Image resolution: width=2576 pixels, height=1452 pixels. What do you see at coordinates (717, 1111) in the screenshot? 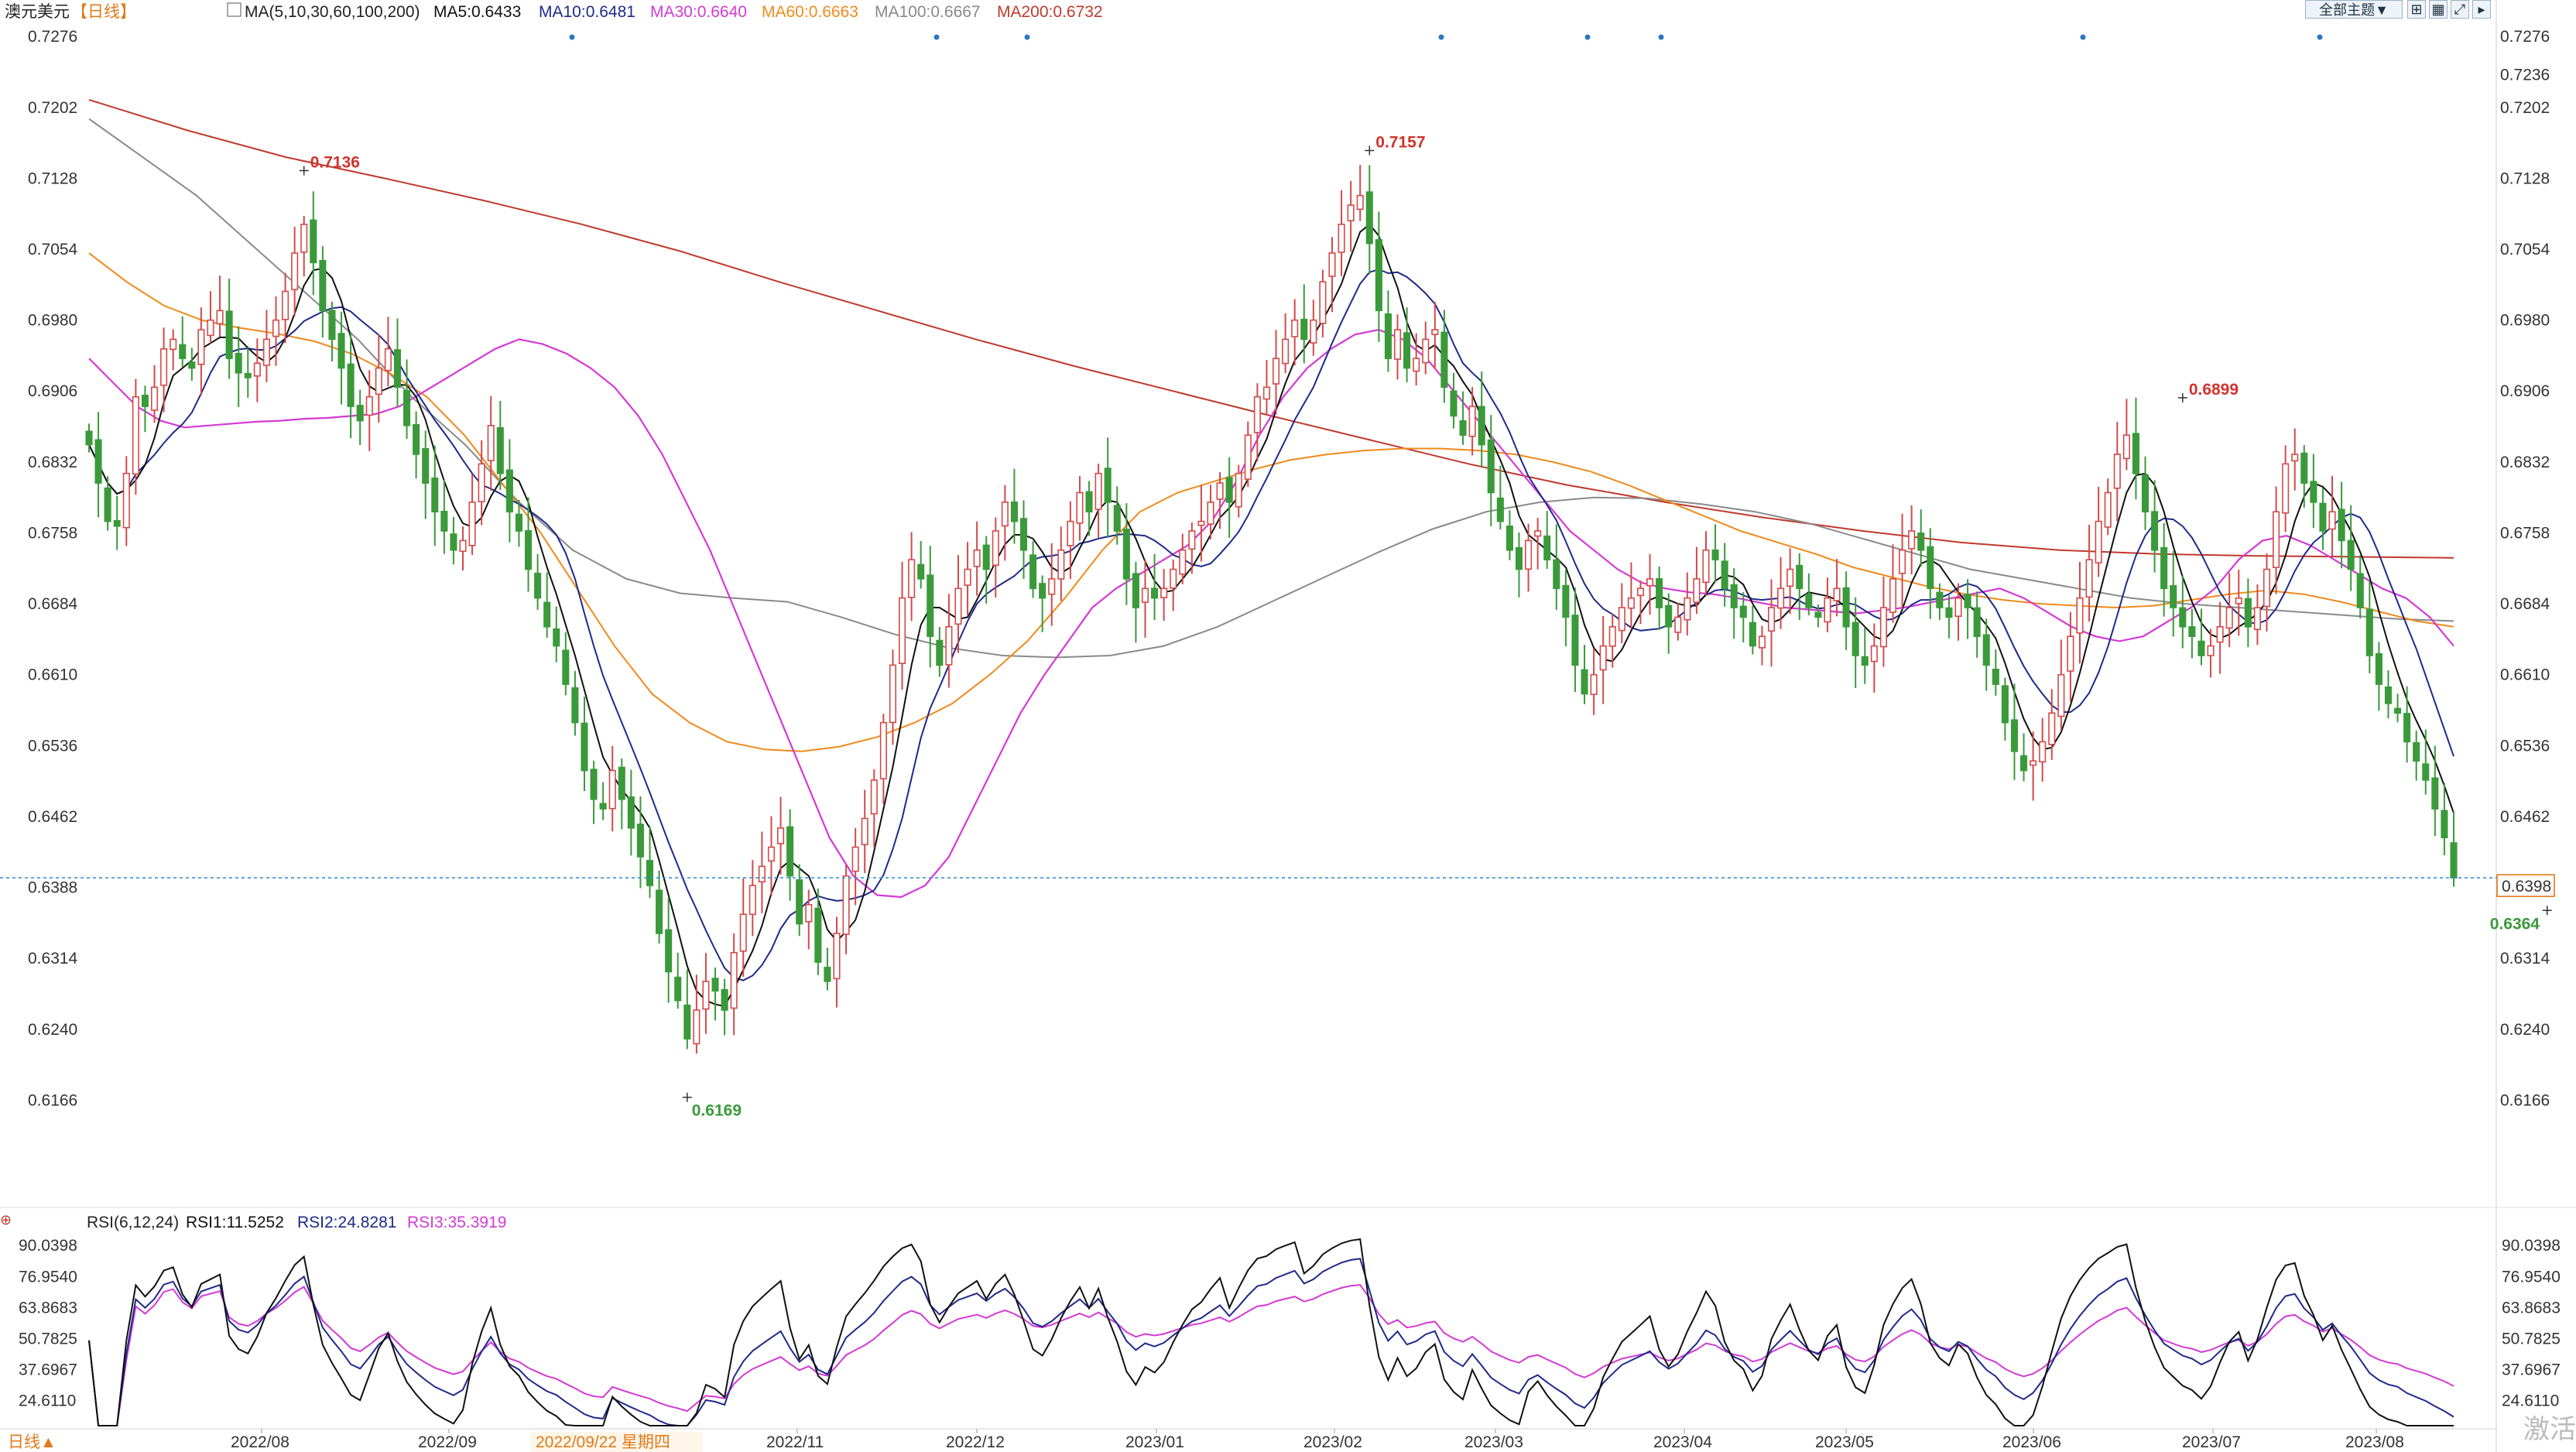
I see `low-price-label: 0.6169` at bounding box center [717, 1111].